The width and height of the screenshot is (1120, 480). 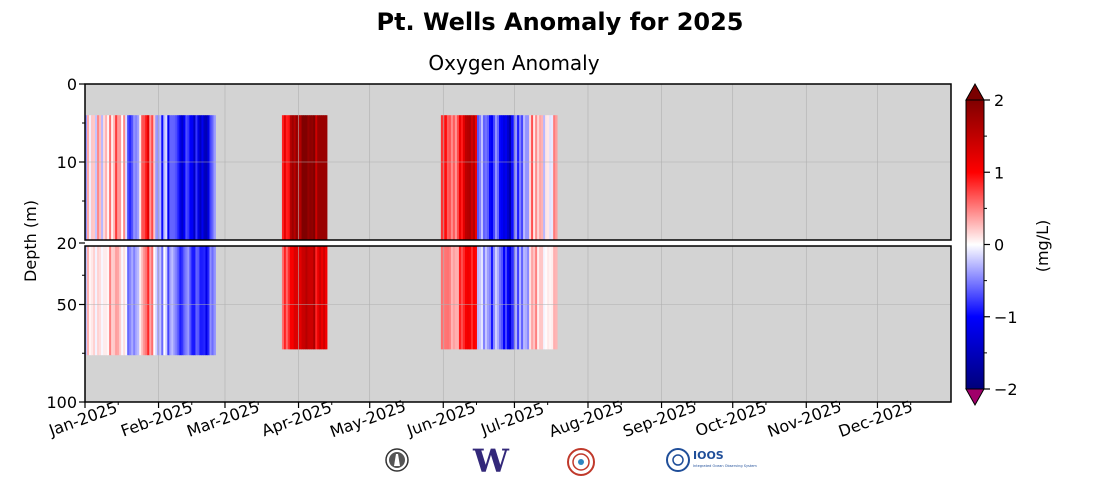 I want to click on uw-logo: W, so click(x=491, y=461).